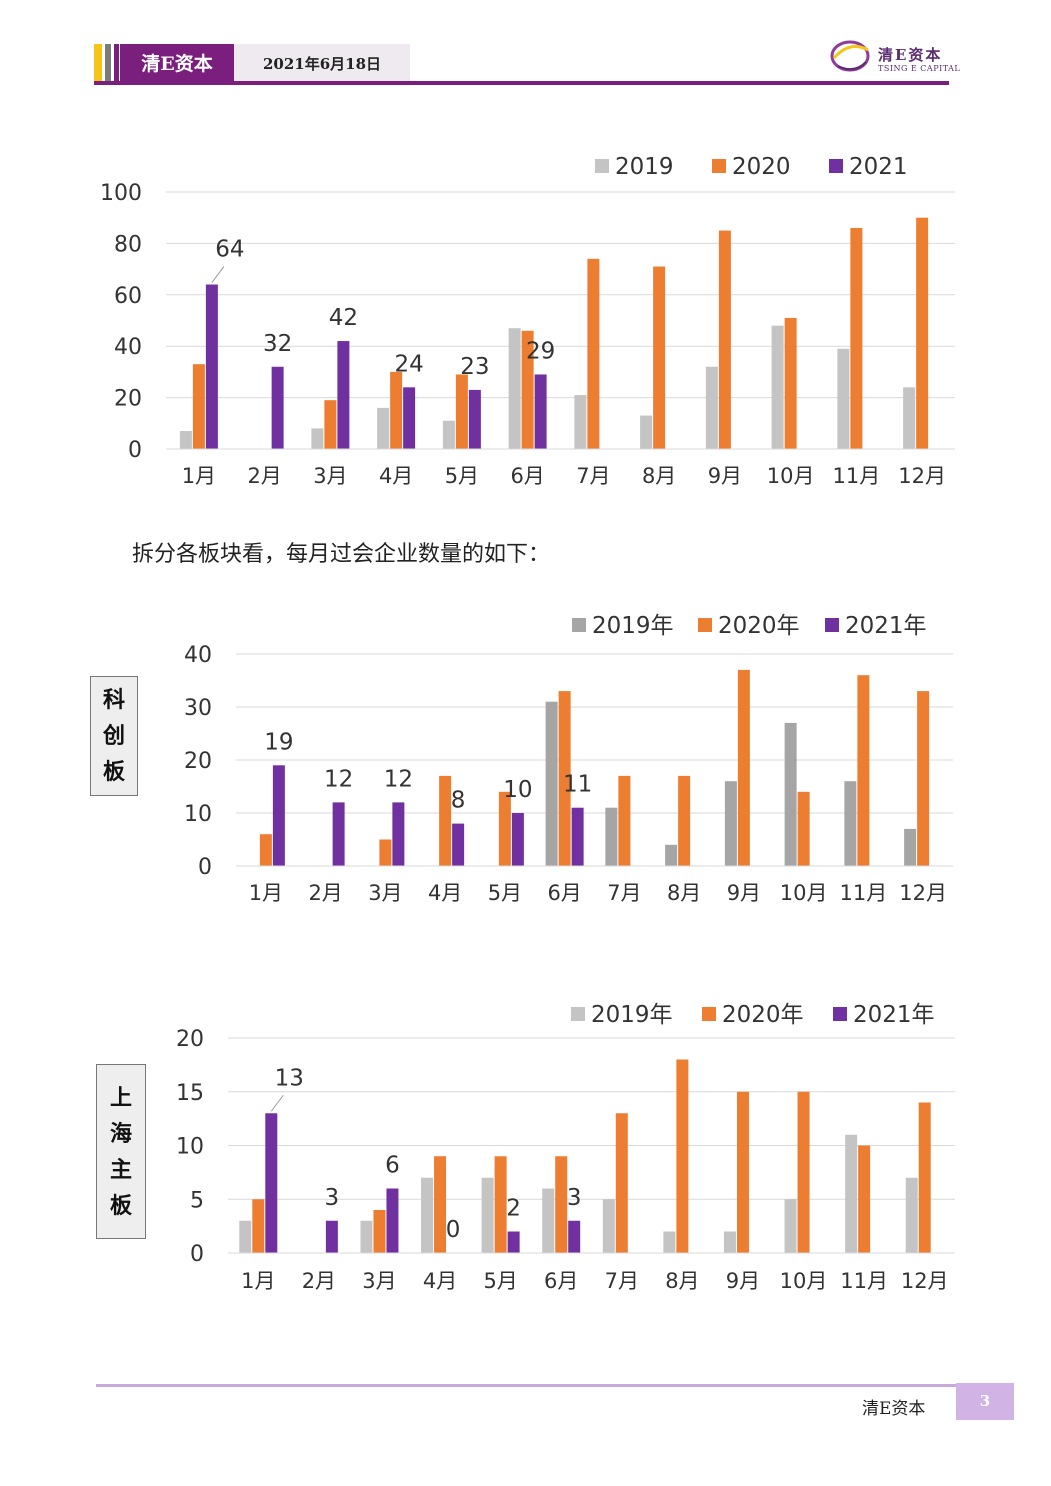  Describe the element at coordinates (277, 344) in the screenshot. I see `data-label: 32` at that location.